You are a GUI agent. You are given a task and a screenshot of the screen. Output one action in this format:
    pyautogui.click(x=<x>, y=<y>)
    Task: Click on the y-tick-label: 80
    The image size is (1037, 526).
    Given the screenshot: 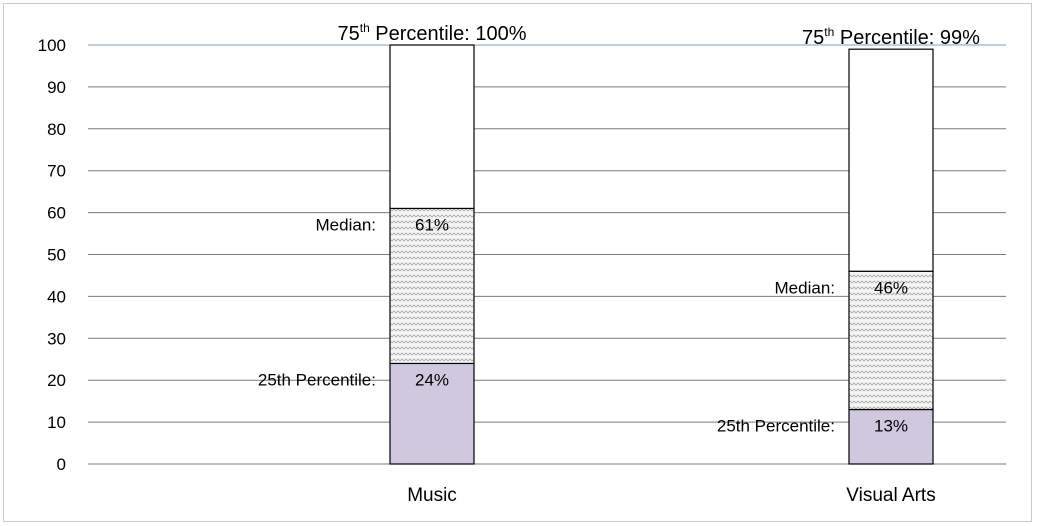 What is the action you would take?
    pyautogui.click(x=56, y=129)
    